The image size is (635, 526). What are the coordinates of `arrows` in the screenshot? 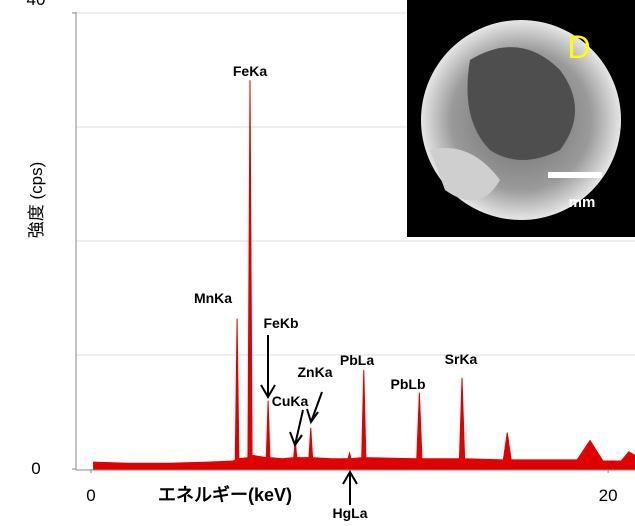 It's located at (309, 420).